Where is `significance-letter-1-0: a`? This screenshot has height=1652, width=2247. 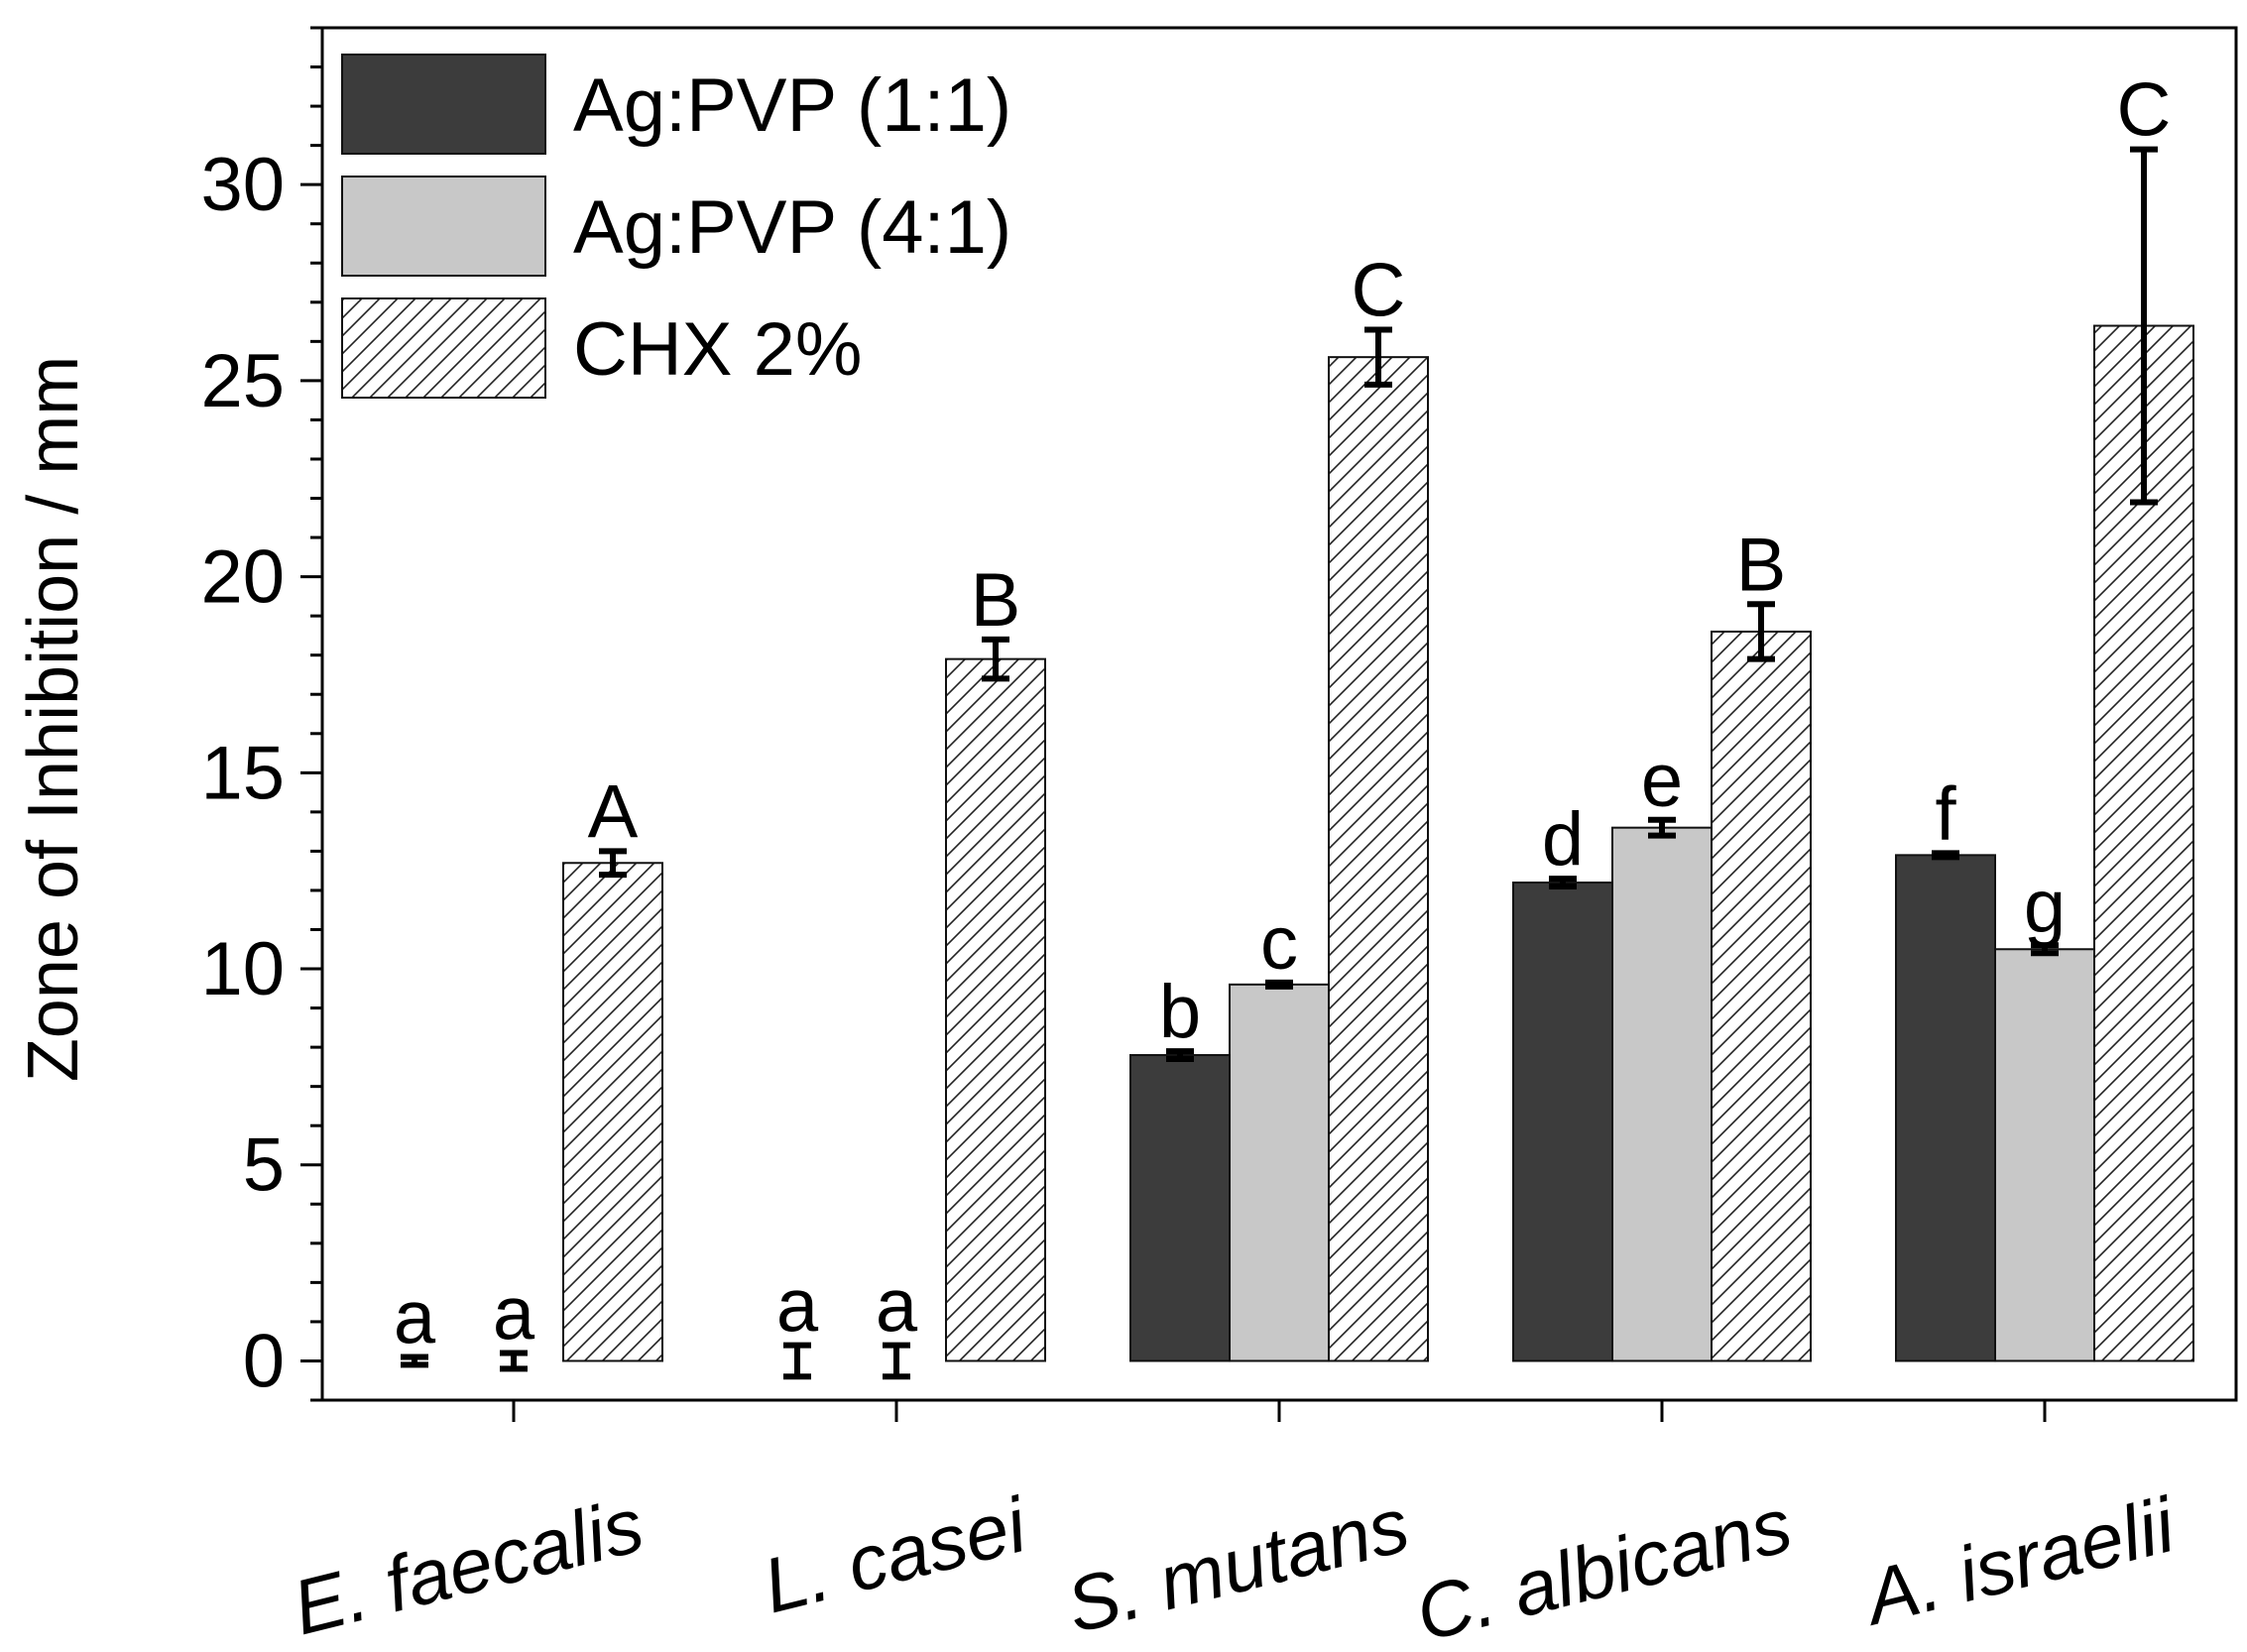
significance-letter-1-0: a is located at coordinates (514, 1314).